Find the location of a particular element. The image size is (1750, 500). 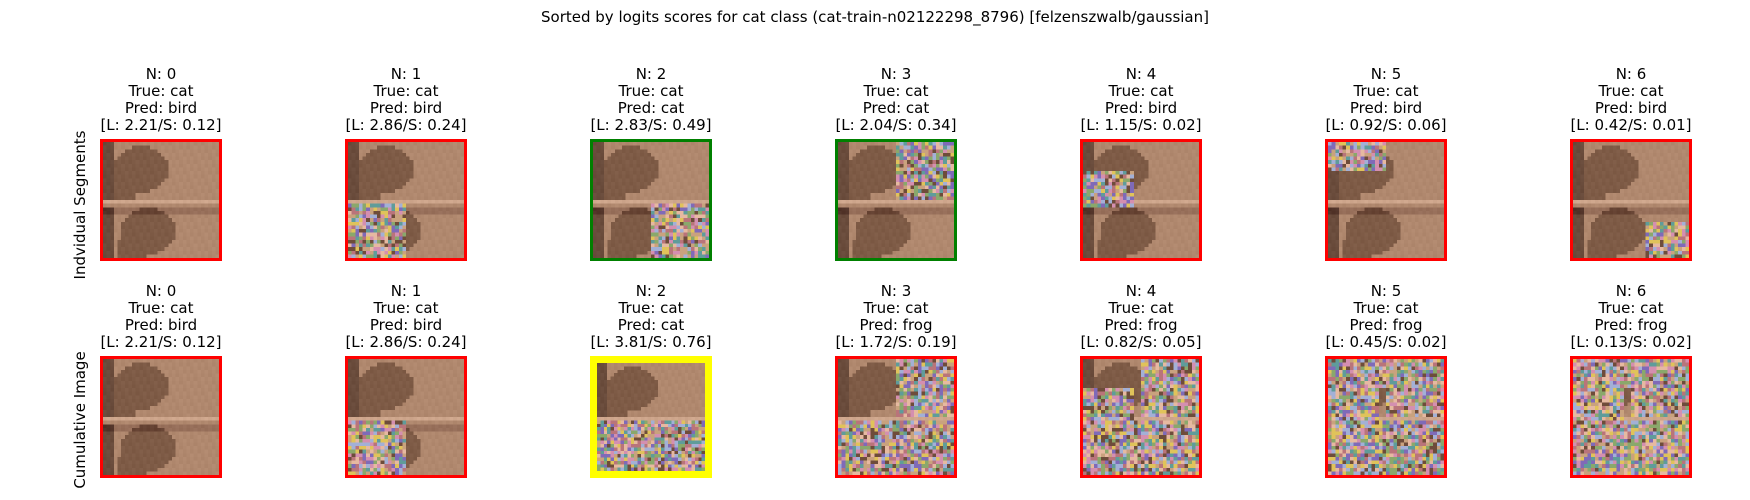

panel-score-label: [L: 2.04/S: 0.34] is located at coordinates (896, 125).